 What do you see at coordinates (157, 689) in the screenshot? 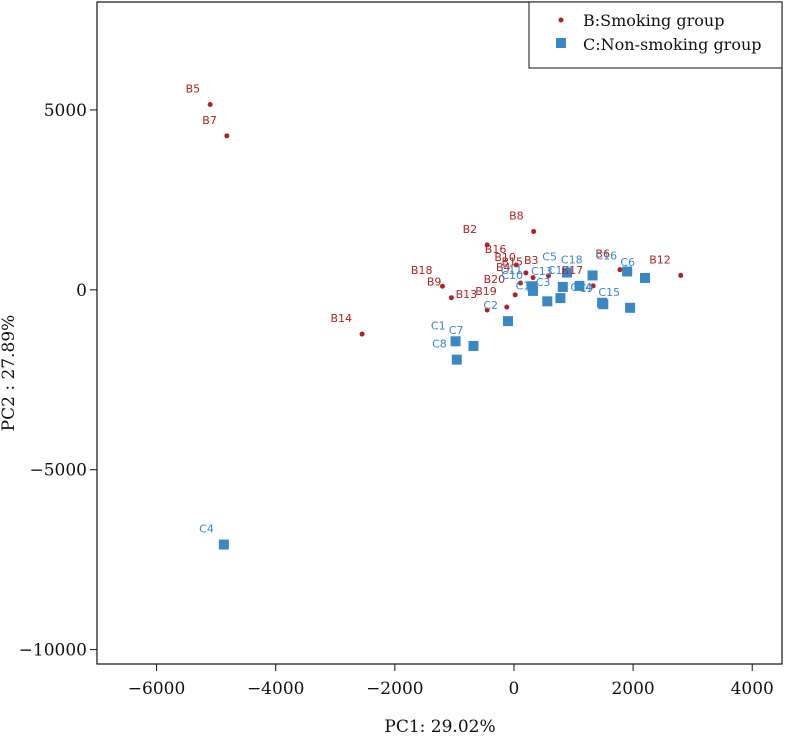
I see `x-tick-label: −6000` at bounding box center [157, 689].